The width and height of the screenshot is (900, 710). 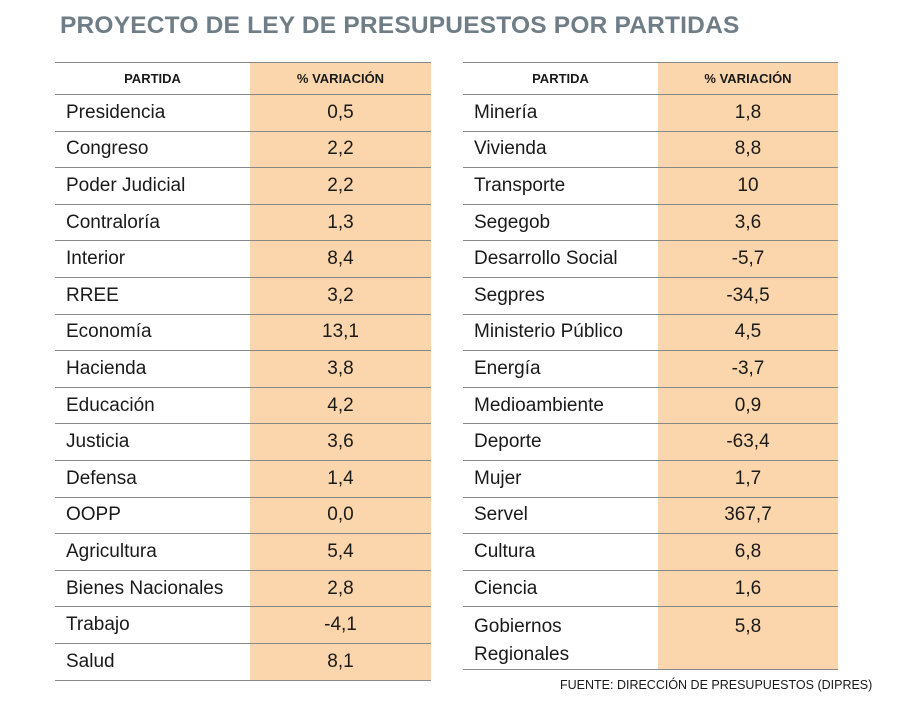 I want to click on table-row: Mujer 1,7, so click(x=650, y=479).